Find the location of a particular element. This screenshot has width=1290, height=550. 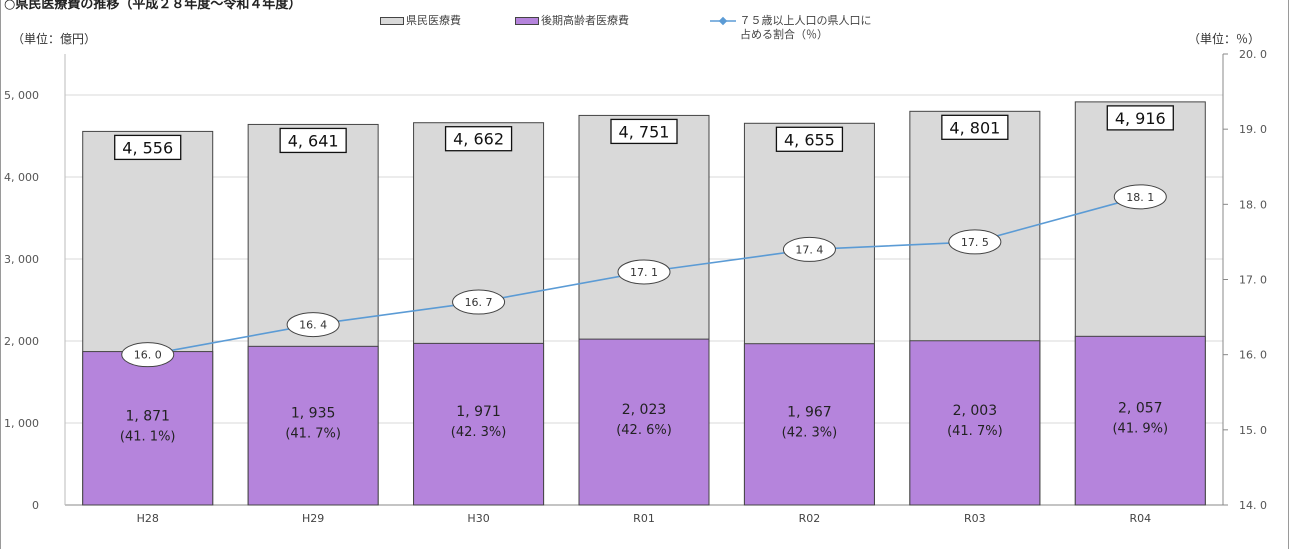

elderly-share-label: (41. 9%) is located at coordinates (1140, 429).